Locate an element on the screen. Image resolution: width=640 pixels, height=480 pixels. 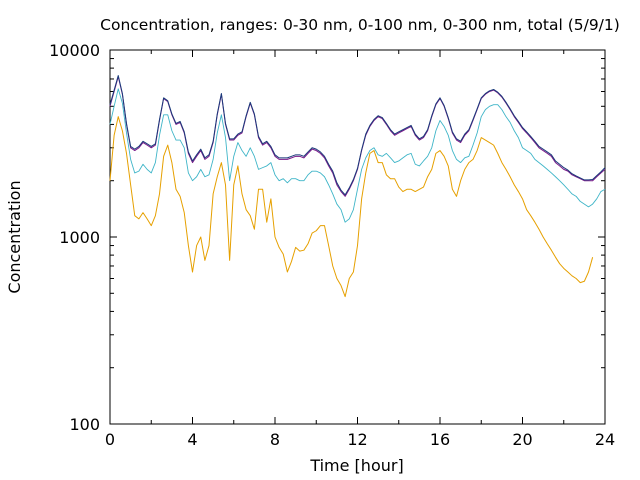
x-tick-label: 4 is located at coordinates (192, 439).